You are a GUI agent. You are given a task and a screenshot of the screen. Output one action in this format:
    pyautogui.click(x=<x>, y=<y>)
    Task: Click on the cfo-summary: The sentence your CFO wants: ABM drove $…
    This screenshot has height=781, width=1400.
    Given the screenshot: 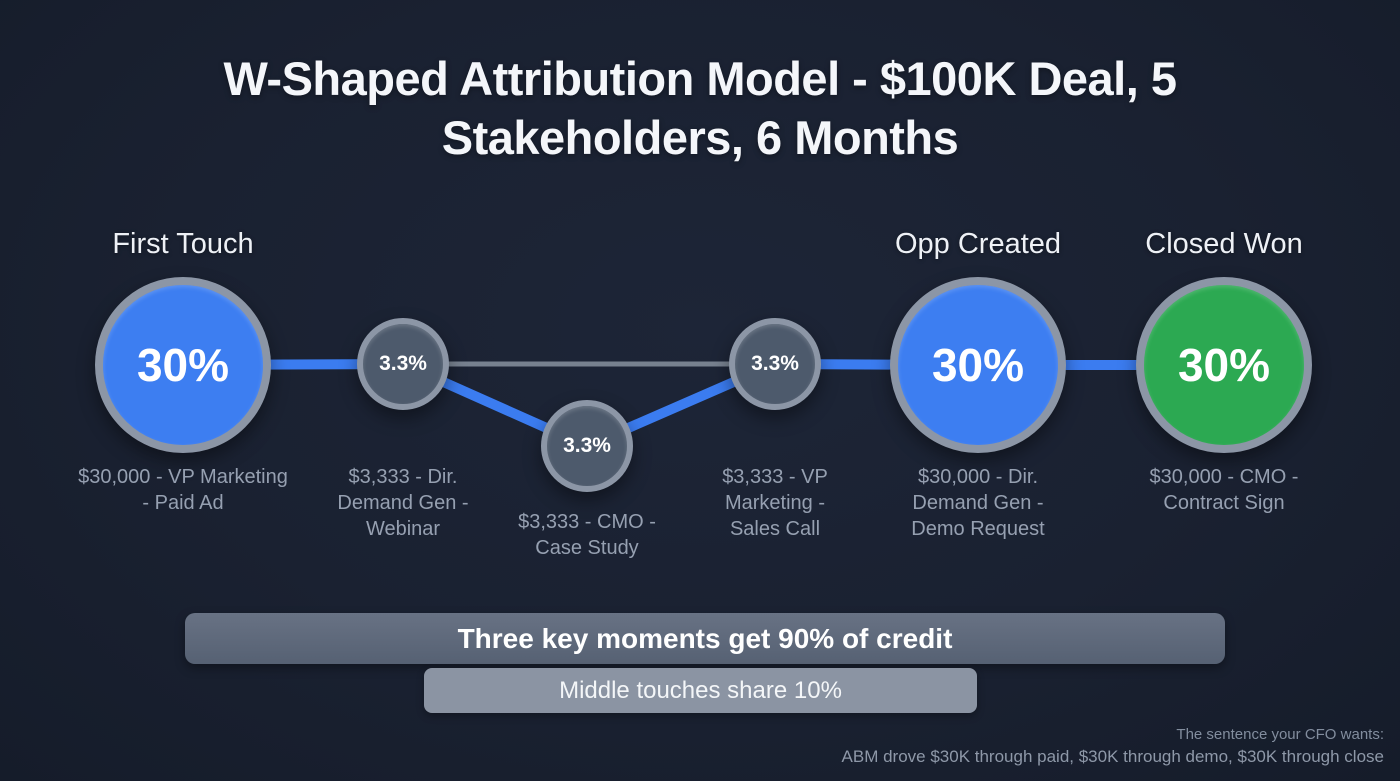 What is the action you would take?
    pyautogui.click(x=1113, y=746)
    